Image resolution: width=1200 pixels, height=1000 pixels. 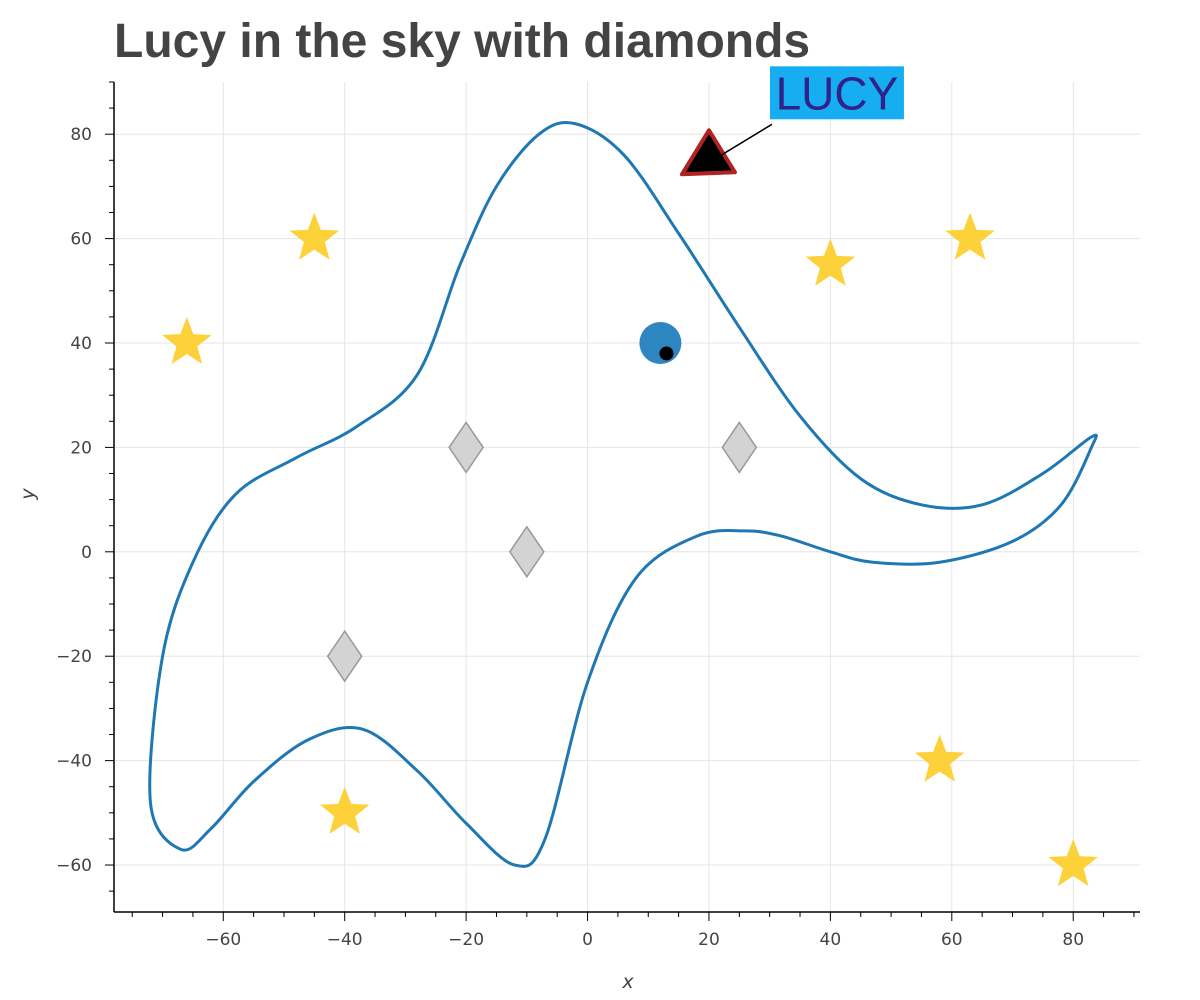 What do you see at coordinates (746, 139) in the screenshot?
I see `annotation-connector` at bounding box center [746, 139].